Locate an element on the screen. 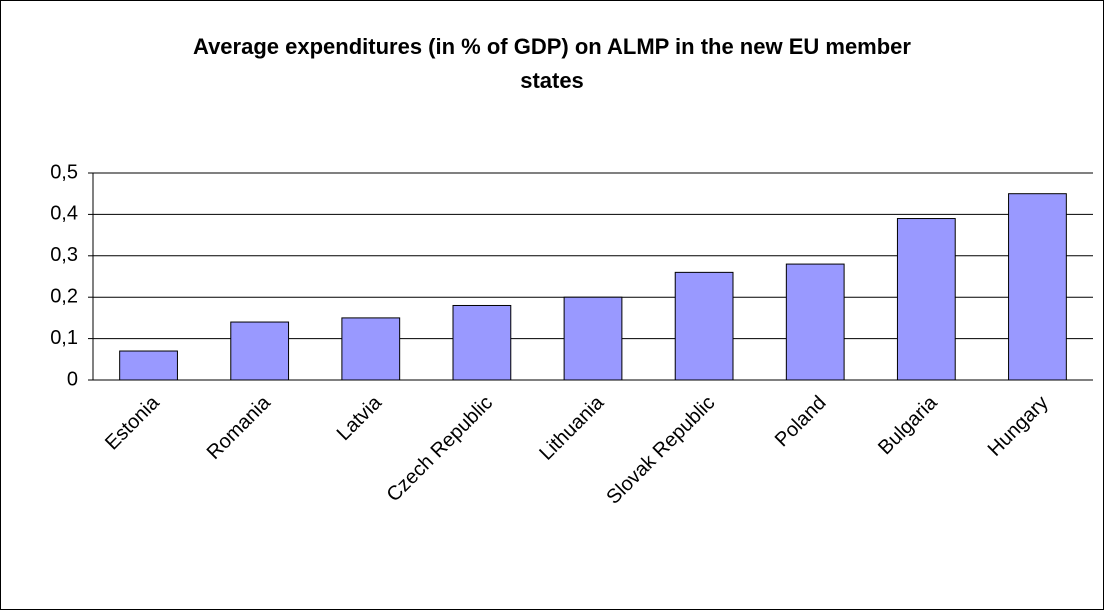 The image size is (1104, 610). y-tick-label: 0 is located at coordinates (72, 379).